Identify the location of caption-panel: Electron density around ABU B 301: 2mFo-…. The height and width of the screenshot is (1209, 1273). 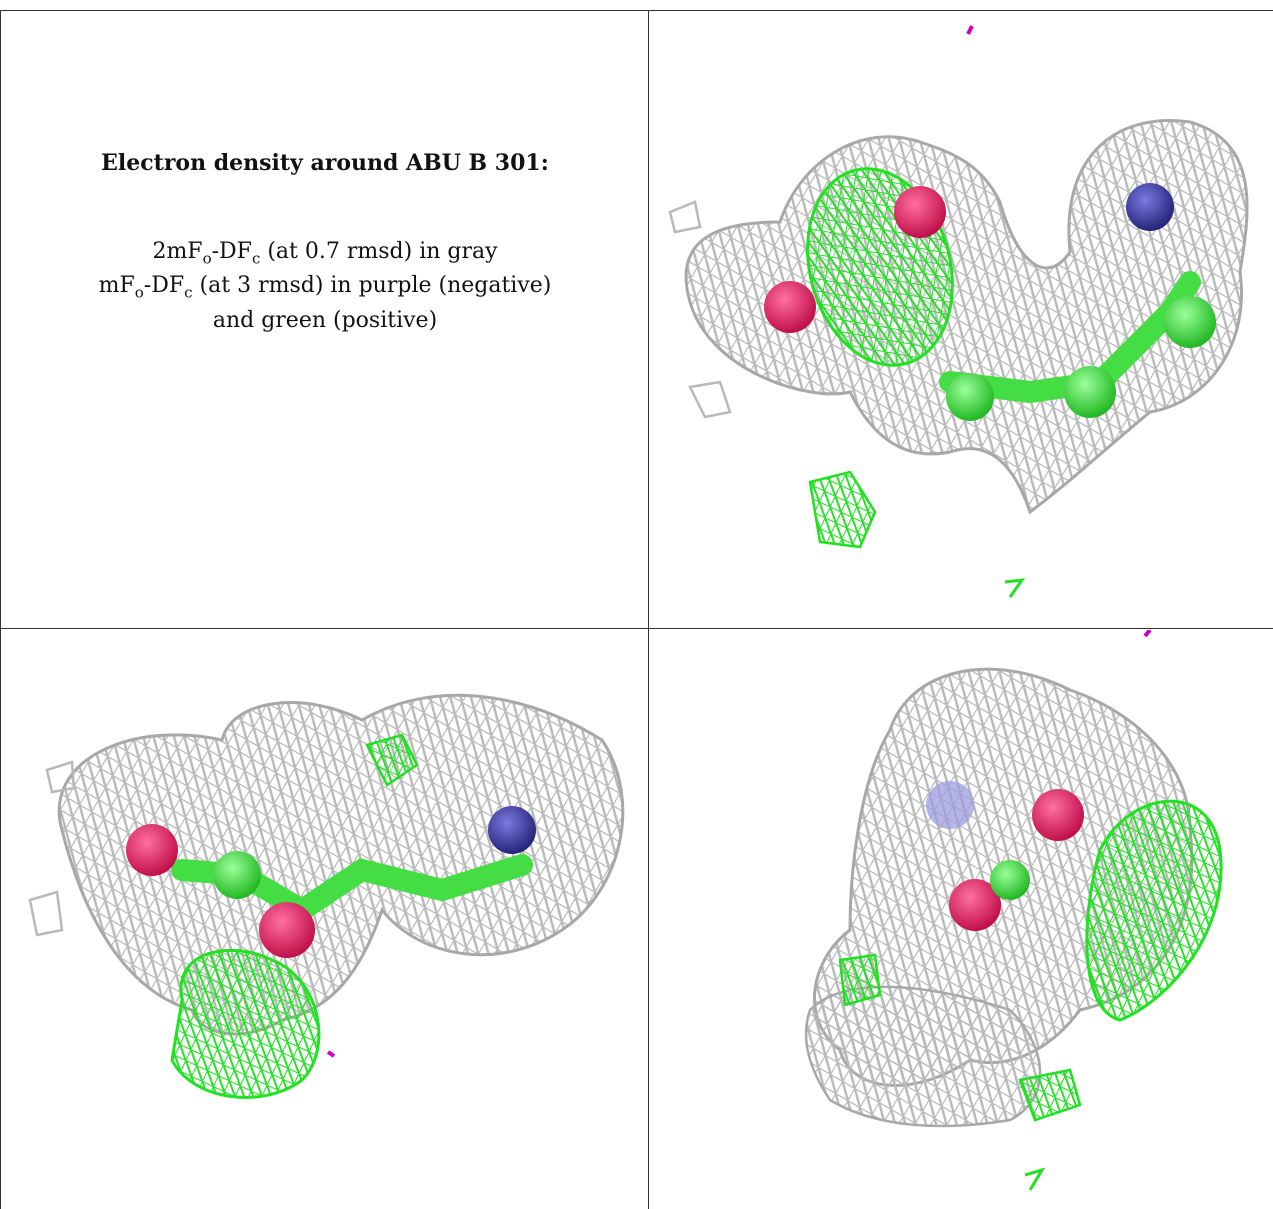
(325, 242).